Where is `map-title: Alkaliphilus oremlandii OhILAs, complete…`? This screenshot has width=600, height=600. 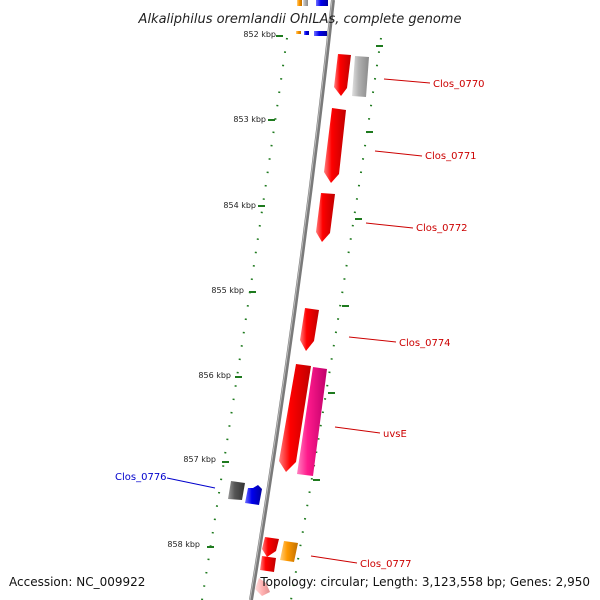 map-title: Alkaliphilus oremlandii OhILAs, complete… is located at coordinates (300, 19).